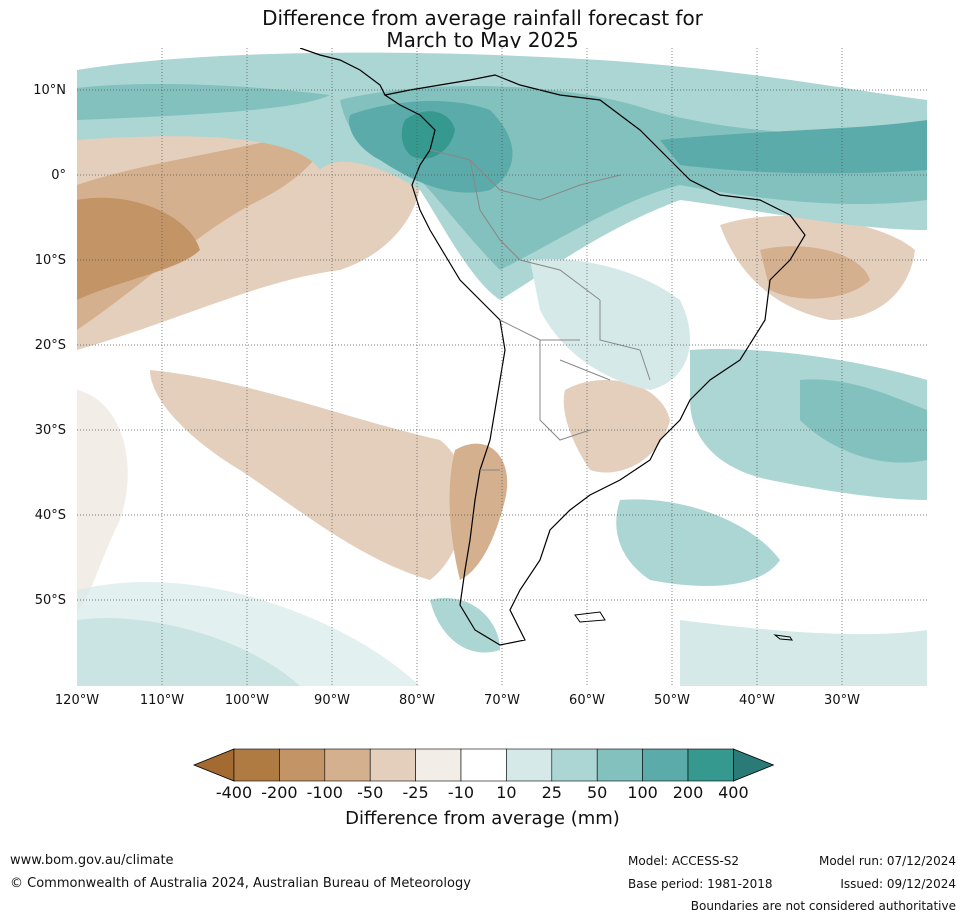 This screenshot has height=919, width=965. Describe the element at coordinates (415, 792) in the screenshot. I see `colorbar-tick-label: -25` at that location.